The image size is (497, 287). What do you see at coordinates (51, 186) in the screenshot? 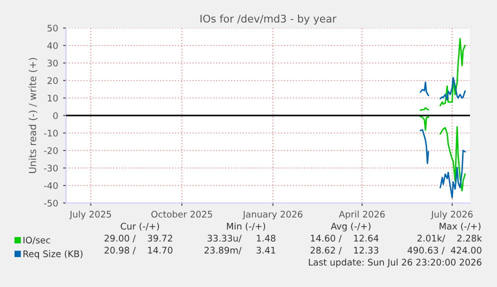
I see `y-tick-label: -40` at bounding box center [51, 186].